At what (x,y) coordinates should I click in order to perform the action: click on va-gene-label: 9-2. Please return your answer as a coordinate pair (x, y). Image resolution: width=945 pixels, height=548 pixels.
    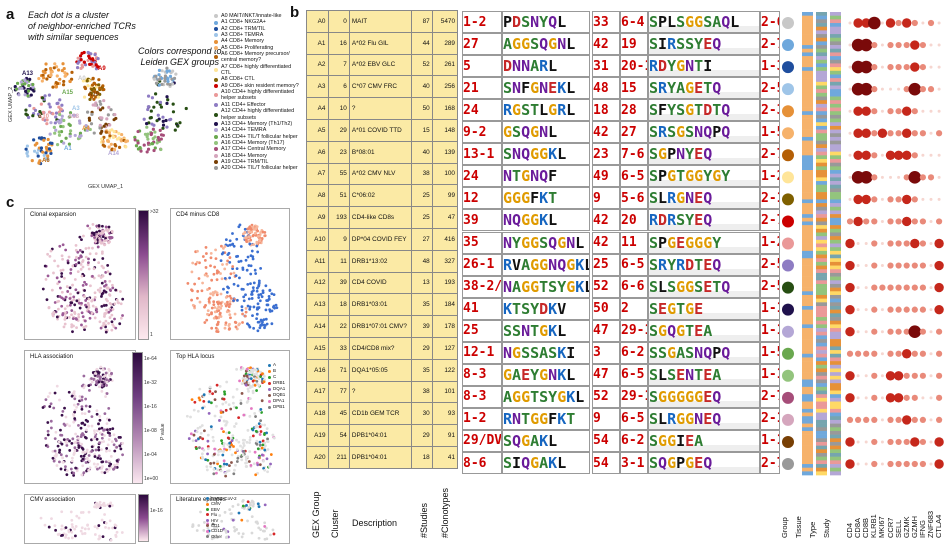
    Looking at the image, I should click on (482, 132).